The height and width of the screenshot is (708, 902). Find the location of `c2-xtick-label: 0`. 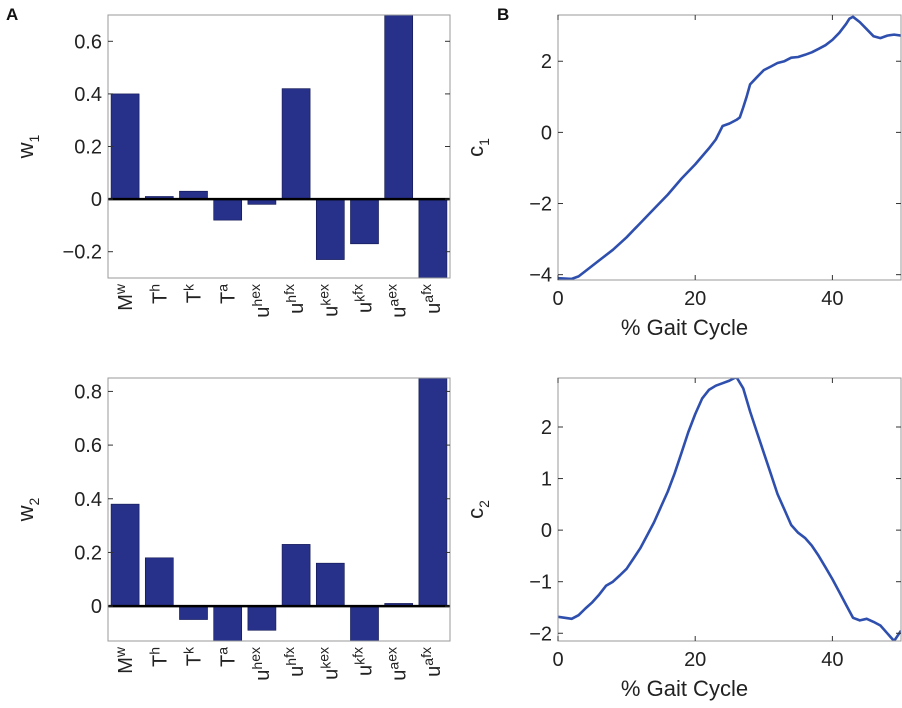

c2-xtick-label: 0 is located at coordinates (557, 660).